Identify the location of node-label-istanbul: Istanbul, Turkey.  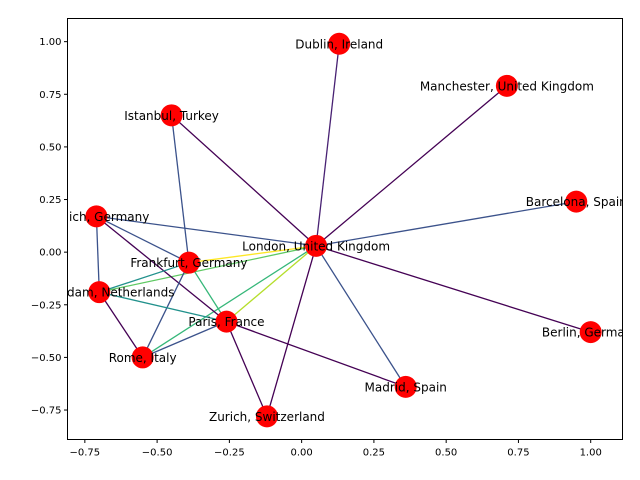
(171, 116).